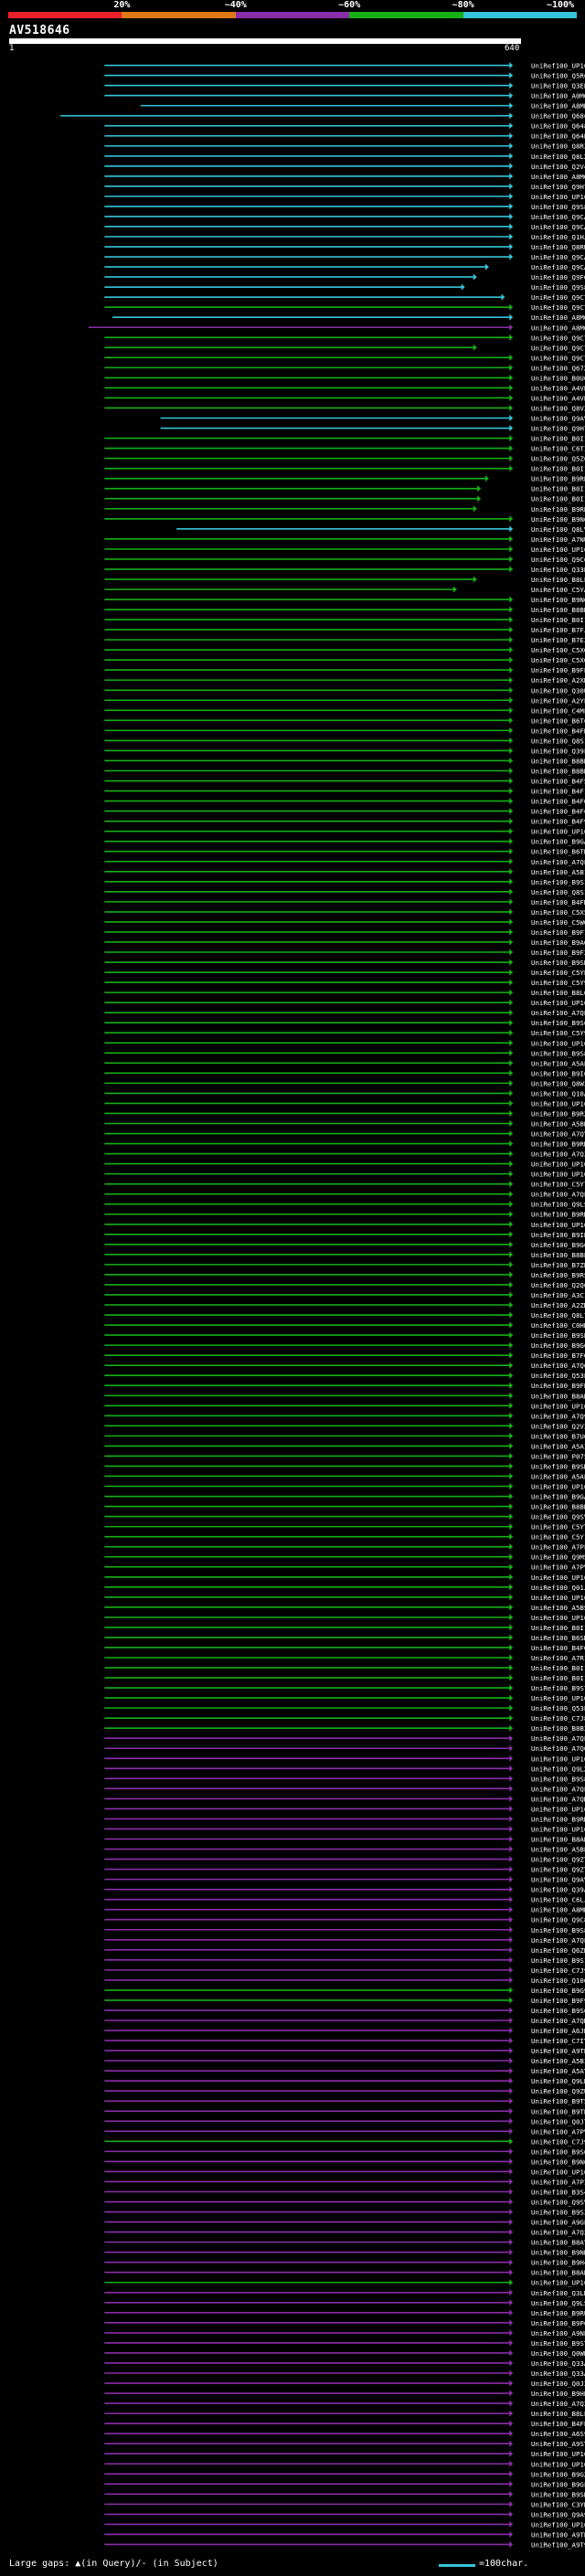 The width and height of the screenshot is (585, 2576). What do you see at coordinates (558, 902) in the screenshot?
I see `hit-label: UniRef100_B4FMT8` at bounding box center [558, 902].